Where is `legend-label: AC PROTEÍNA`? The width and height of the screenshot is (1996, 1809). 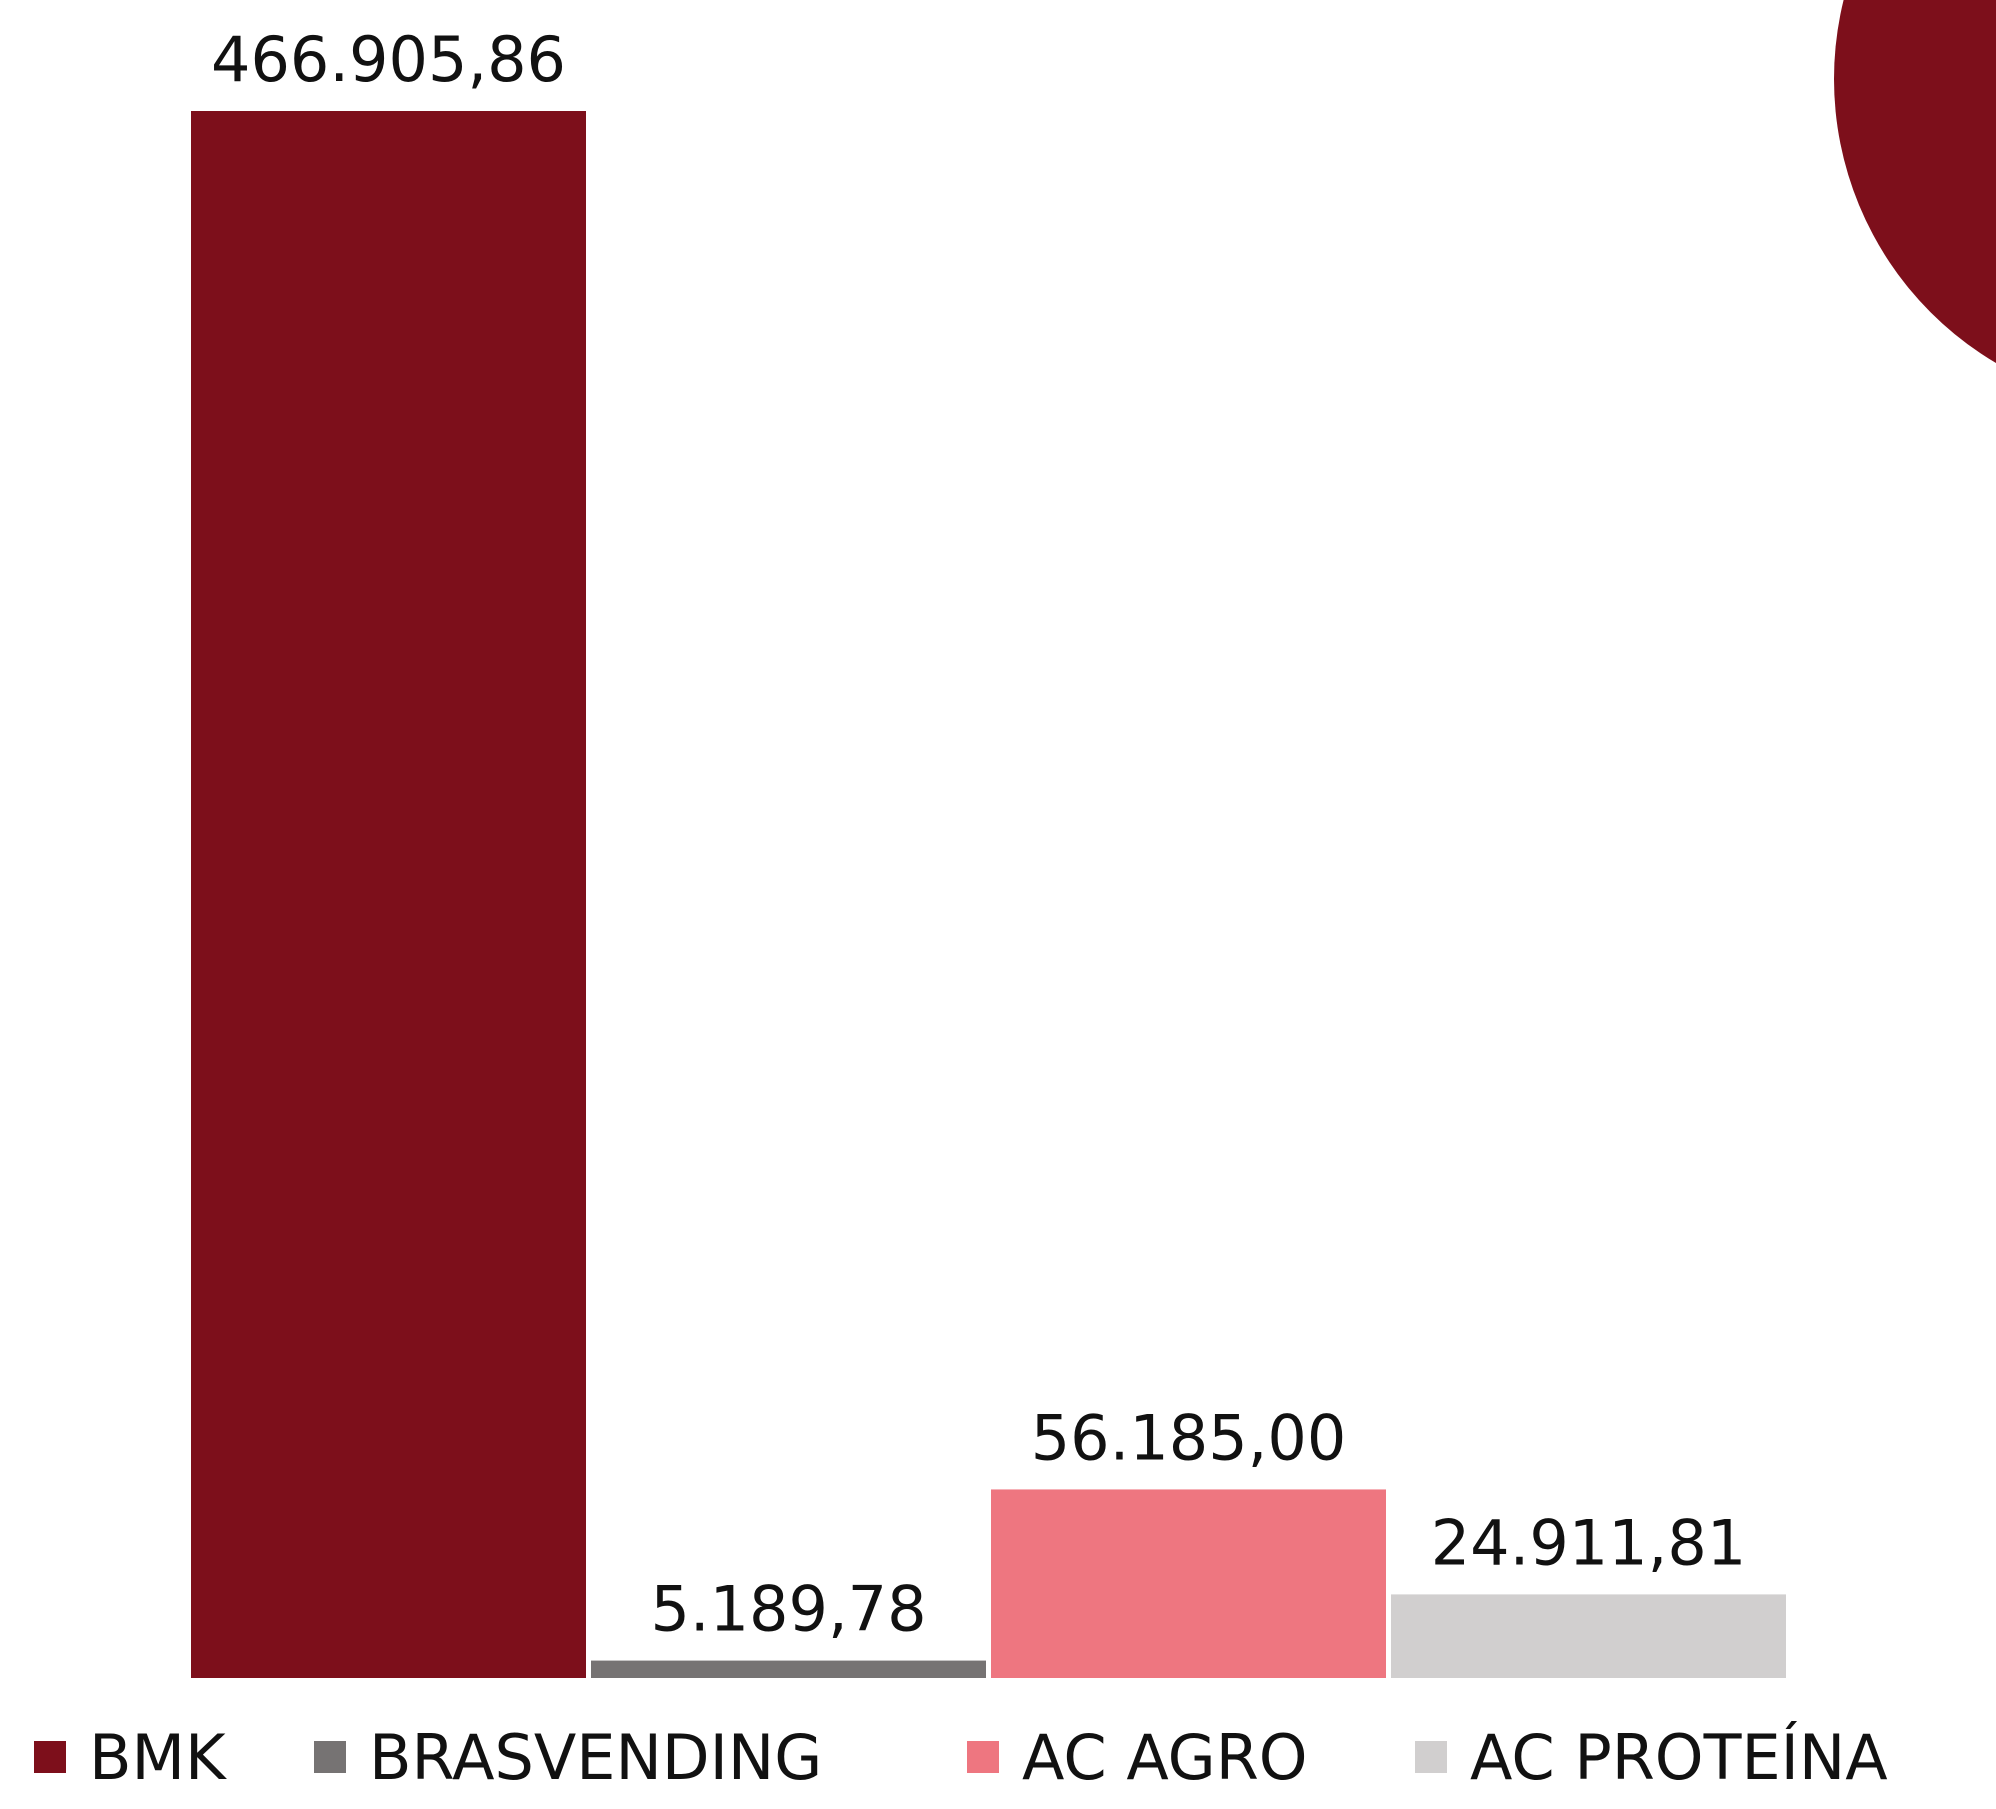
legend-label: AC PROTEÍNA is located at coordinates (1679, 1757).